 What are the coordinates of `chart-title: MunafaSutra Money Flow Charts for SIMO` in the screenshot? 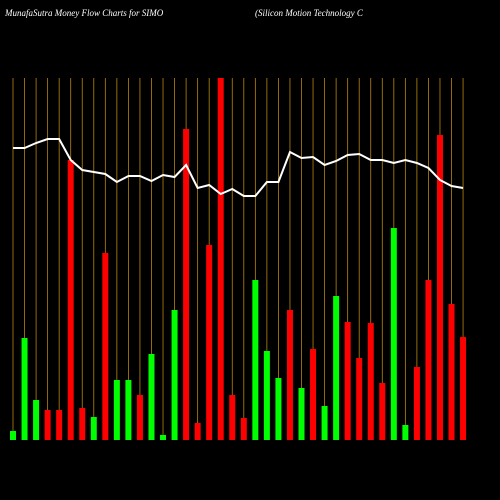 It's located at (84, 13).